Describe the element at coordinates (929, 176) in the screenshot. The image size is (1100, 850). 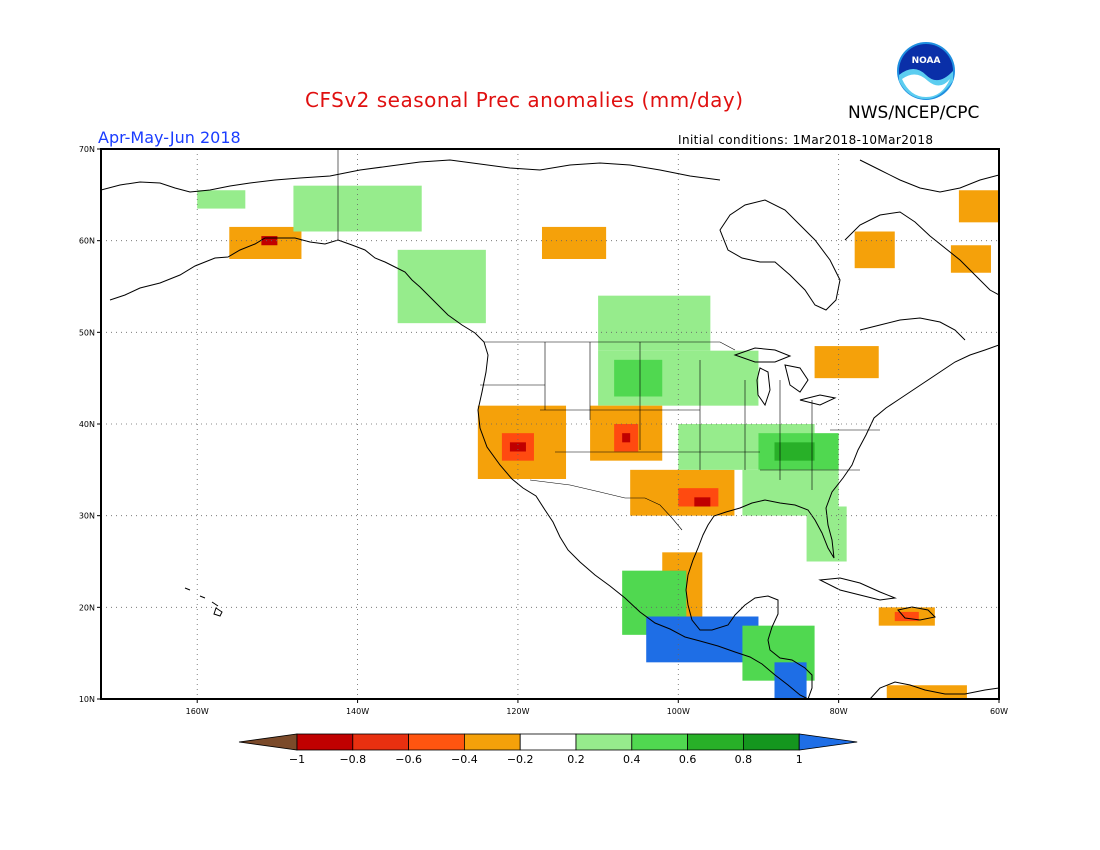
I see `coastline-greenland` at that location.